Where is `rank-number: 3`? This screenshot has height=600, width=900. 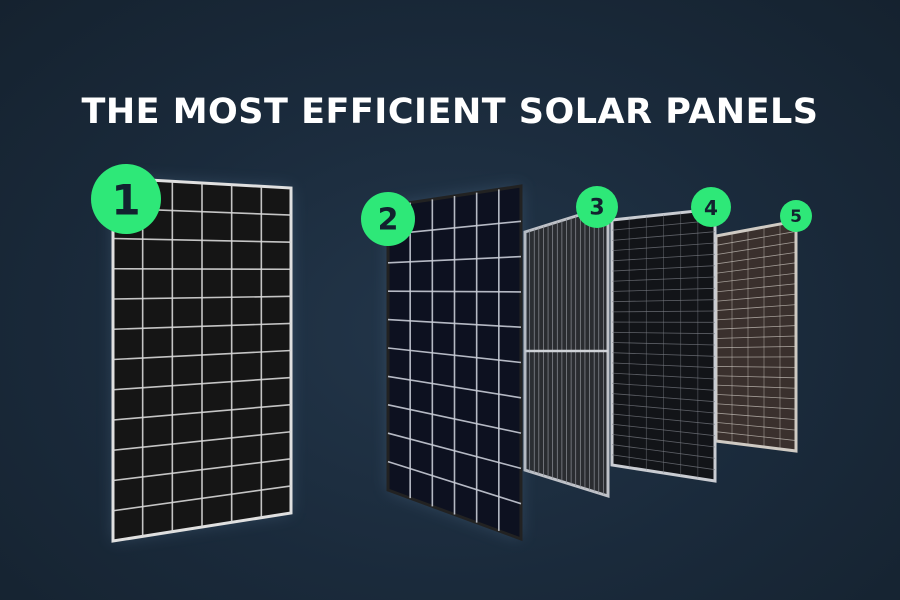
rank-number: 3 is located at coordinates (596, 208).